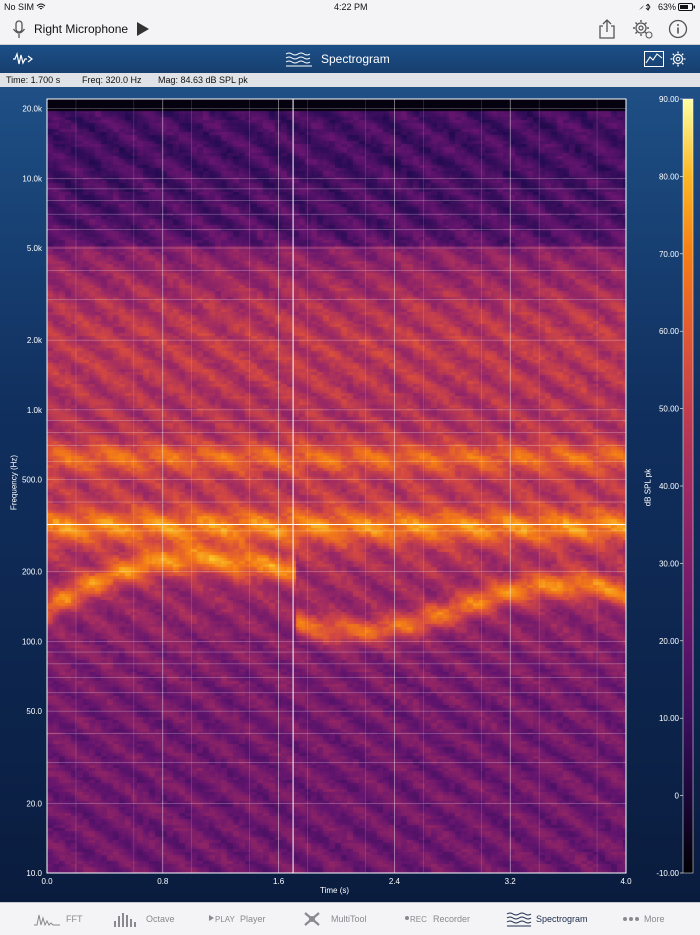 Image resolution: width=700 pixels, height=935 pixels. I want to click on colorbar-tick-label: 40.00, so click(669, 486).